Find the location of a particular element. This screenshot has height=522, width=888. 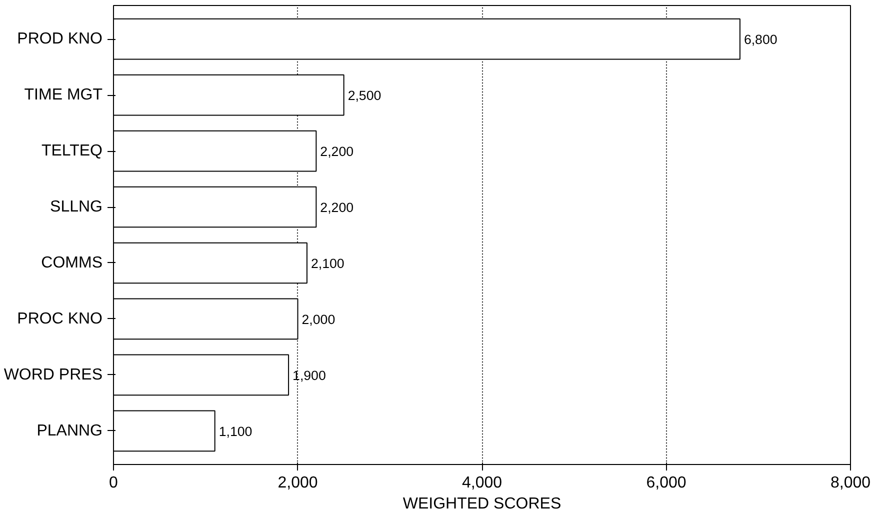

y-tick-label: TIME MGT is located at coordinates (63, 95).